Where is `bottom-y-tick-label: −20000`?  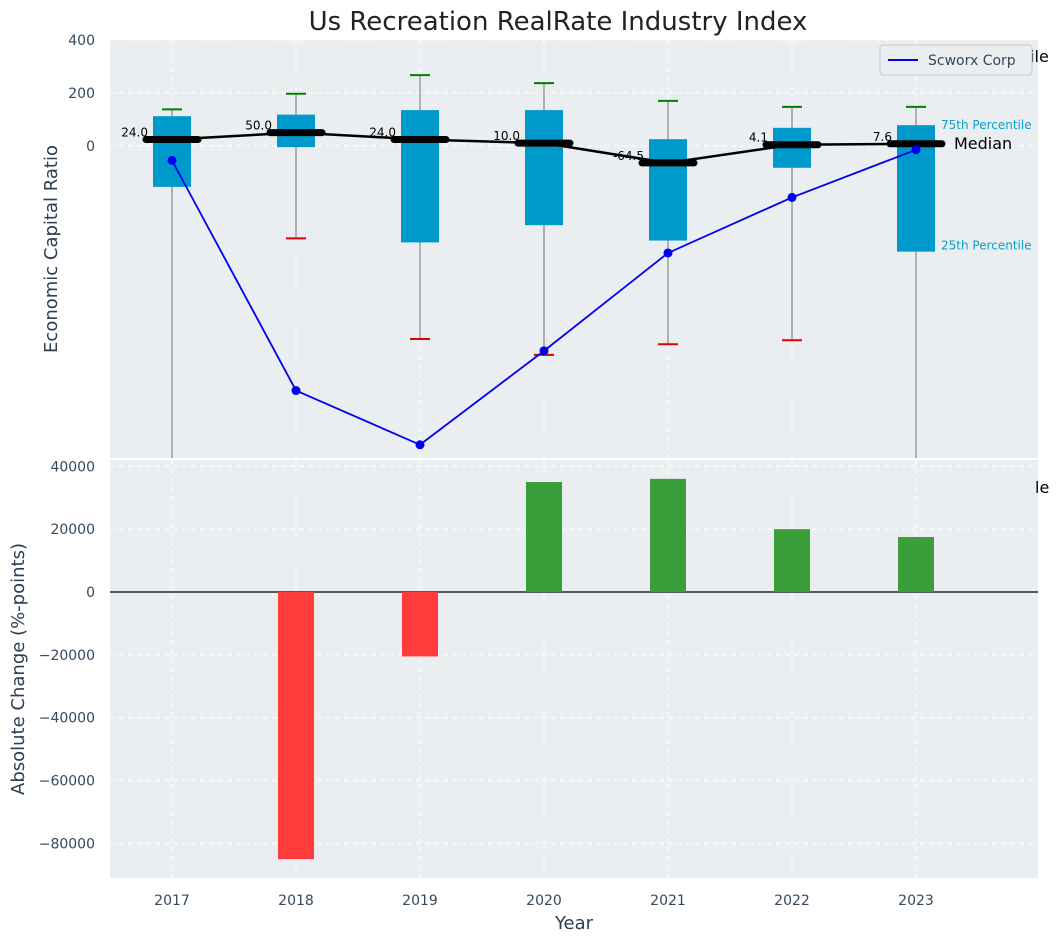
bottom-y-tick-label: −20000 is located at coordinates (67, 656).